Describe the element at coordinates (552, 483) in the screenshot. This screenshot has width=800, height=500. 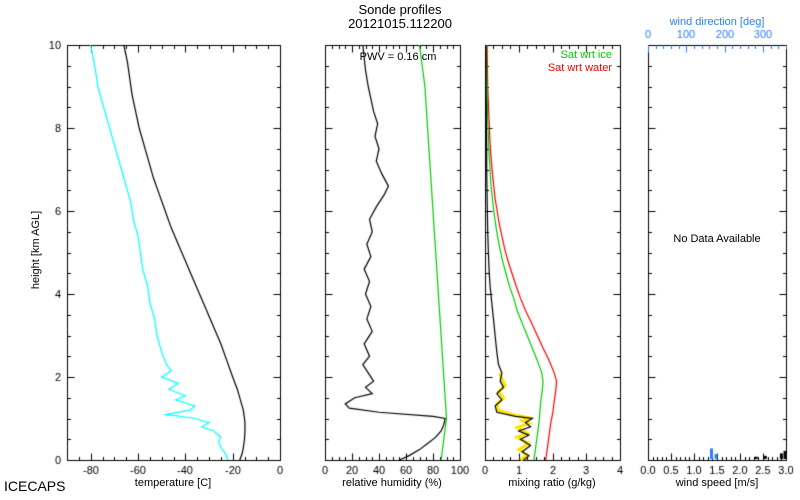
I see `mixing-ratio-axis-label: mixing ratio (g/kg)` at that location.